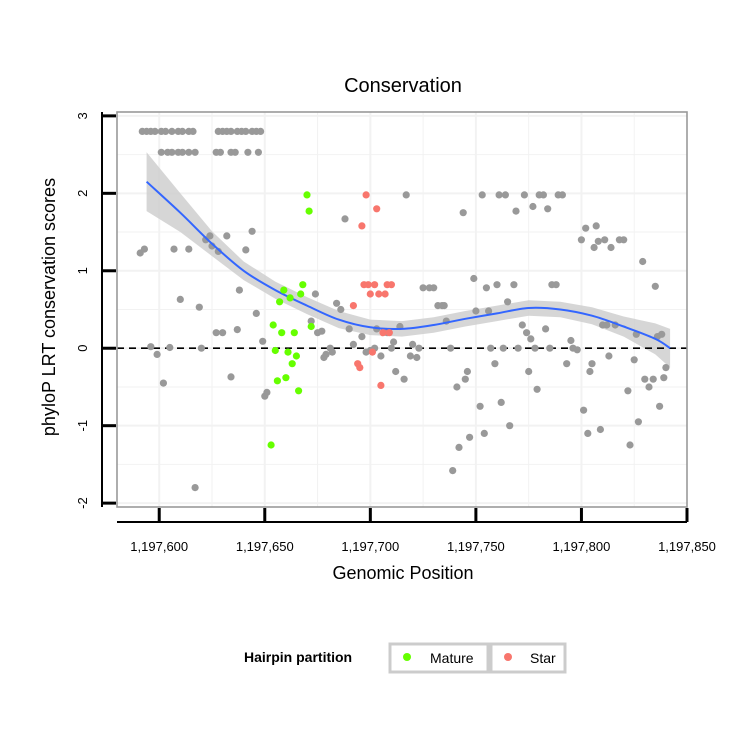 The image size is (750, 750). I want to click on star-points-series, so click(372, 290).